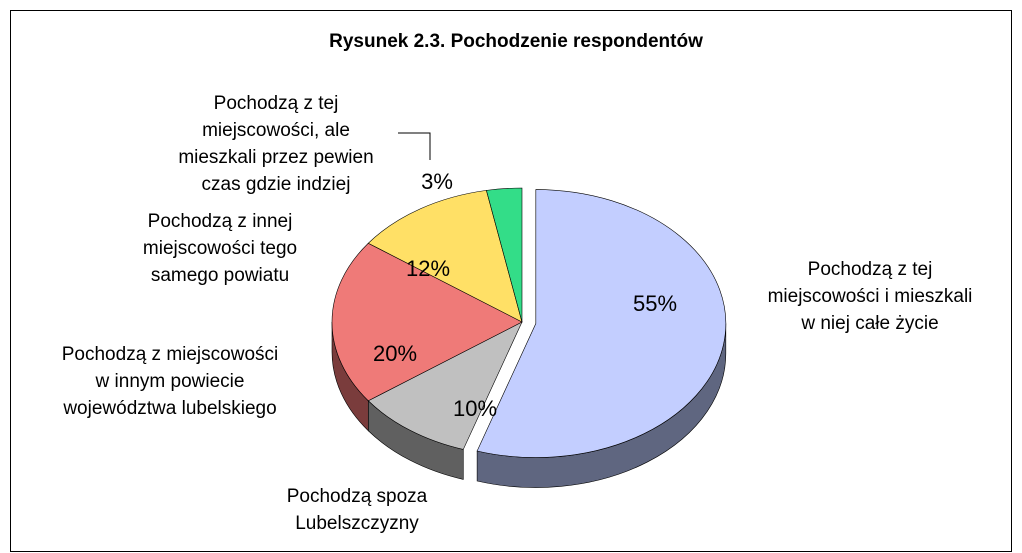  What do you see at coordinates (275, 157) in the screenshot?
I see `category-label: mieszkali przez pewien` at bounding box center [275, 157].